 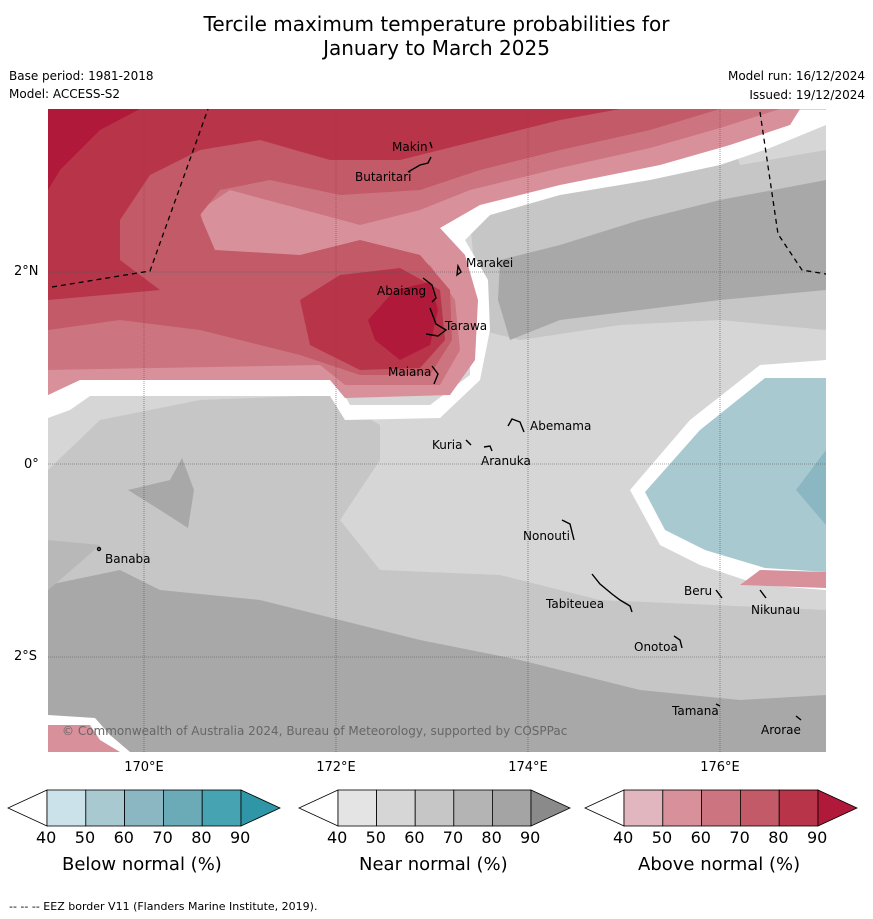 What do you see at coordinates (99, 549) in the screenshot?
I see `banaba-island` at bounding box center [99, 549].